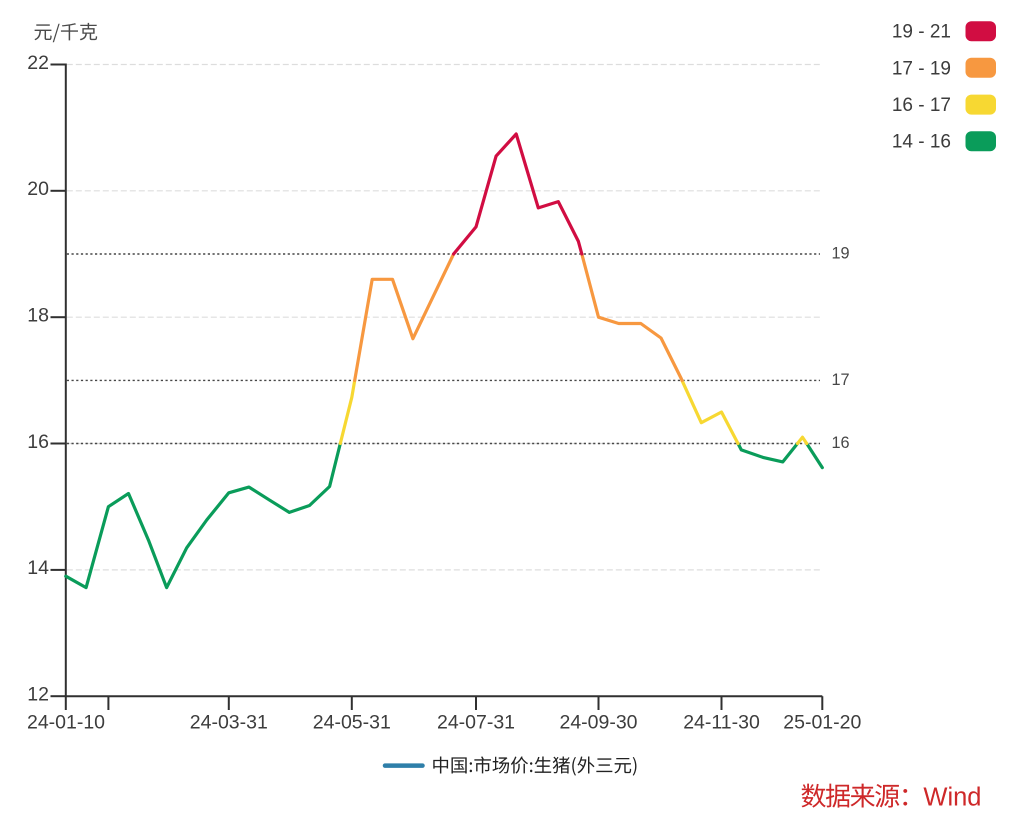 Image resolution: width=1024 pixels, height=831 pixels. Describe the element at coordinates (38, 695) in the screenshot. I see `svg-text: 12` at that location.